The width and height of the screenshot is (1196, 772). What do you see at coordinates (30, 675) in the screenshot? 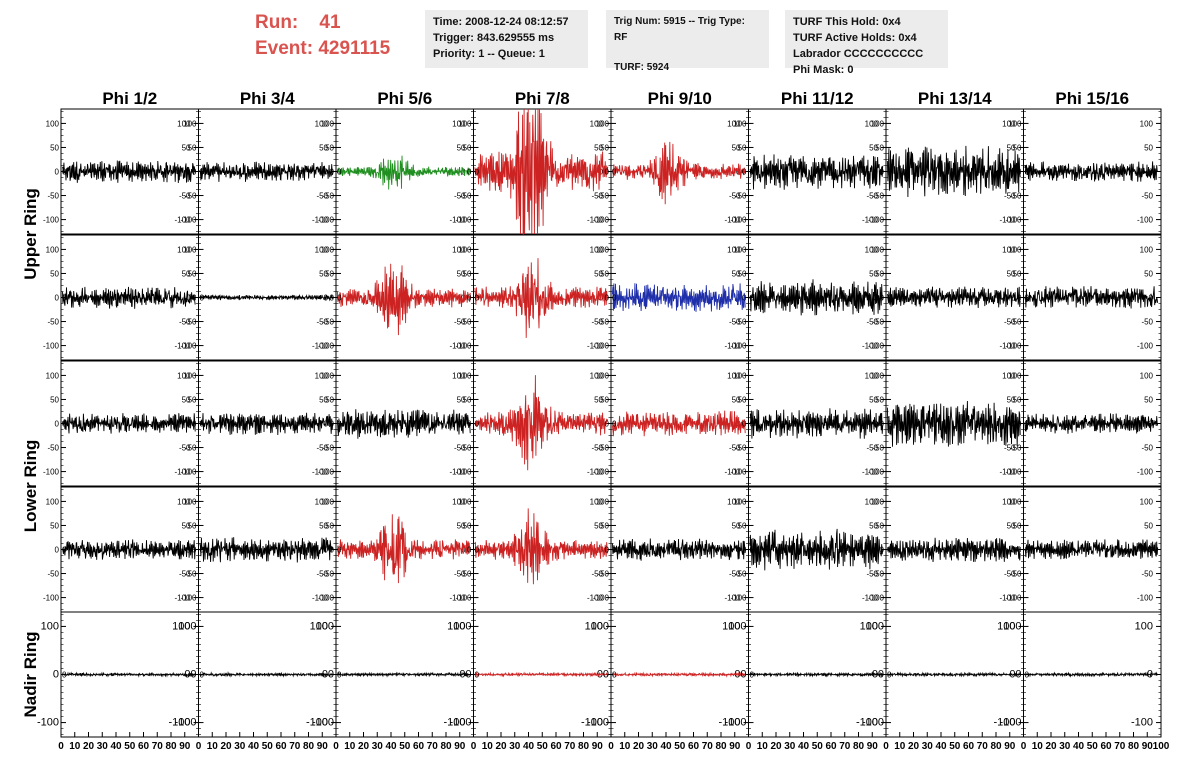
I see `ring-label-3: Nadir Ring` at bounding box center [30, 675].